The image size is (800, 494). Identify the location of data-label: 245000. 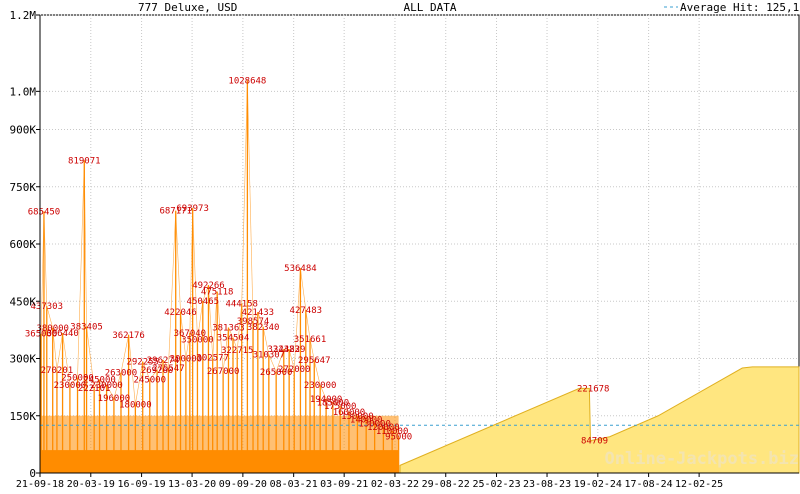
(150, 380).